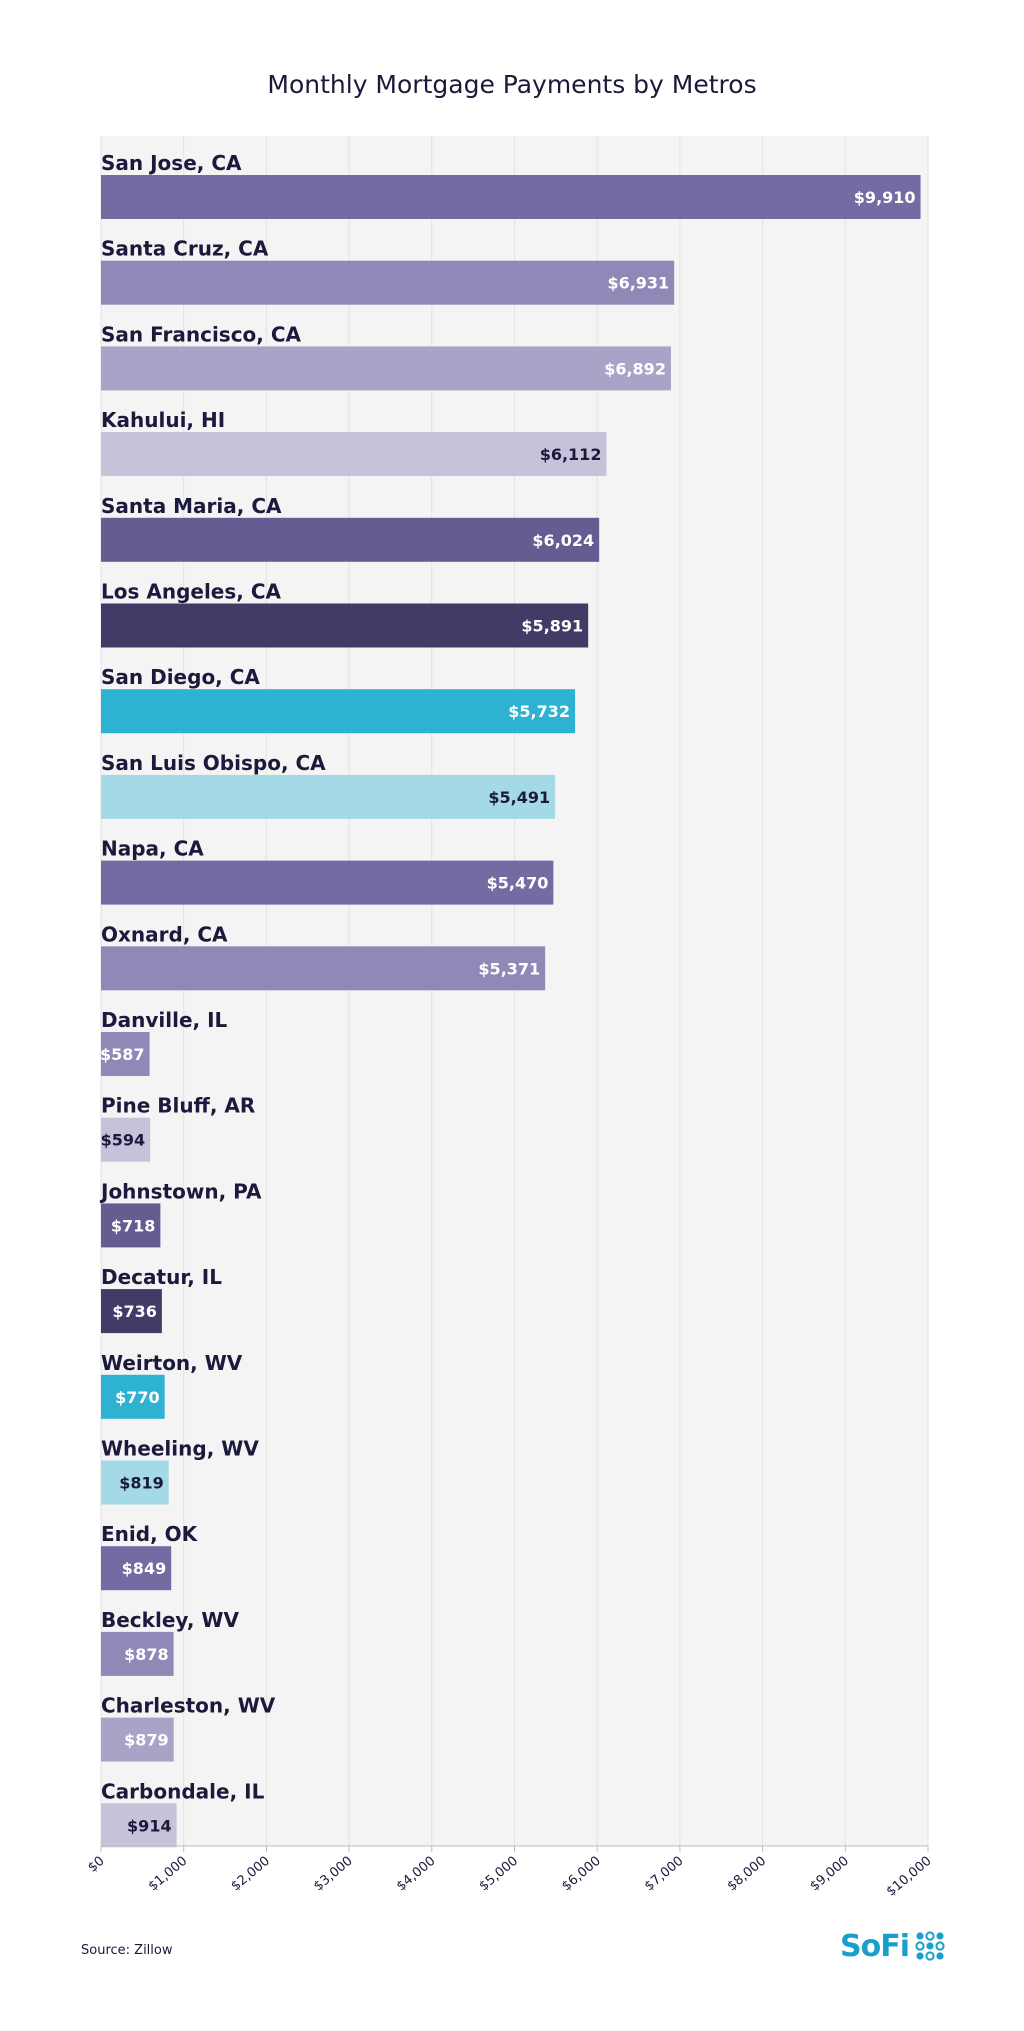 This screenshot has width=1024, height=2031. What do you see at coordinates (137, 1397) in the screenshot?
I see `bar-value-label: $770` at bounding box center [137, 1397].